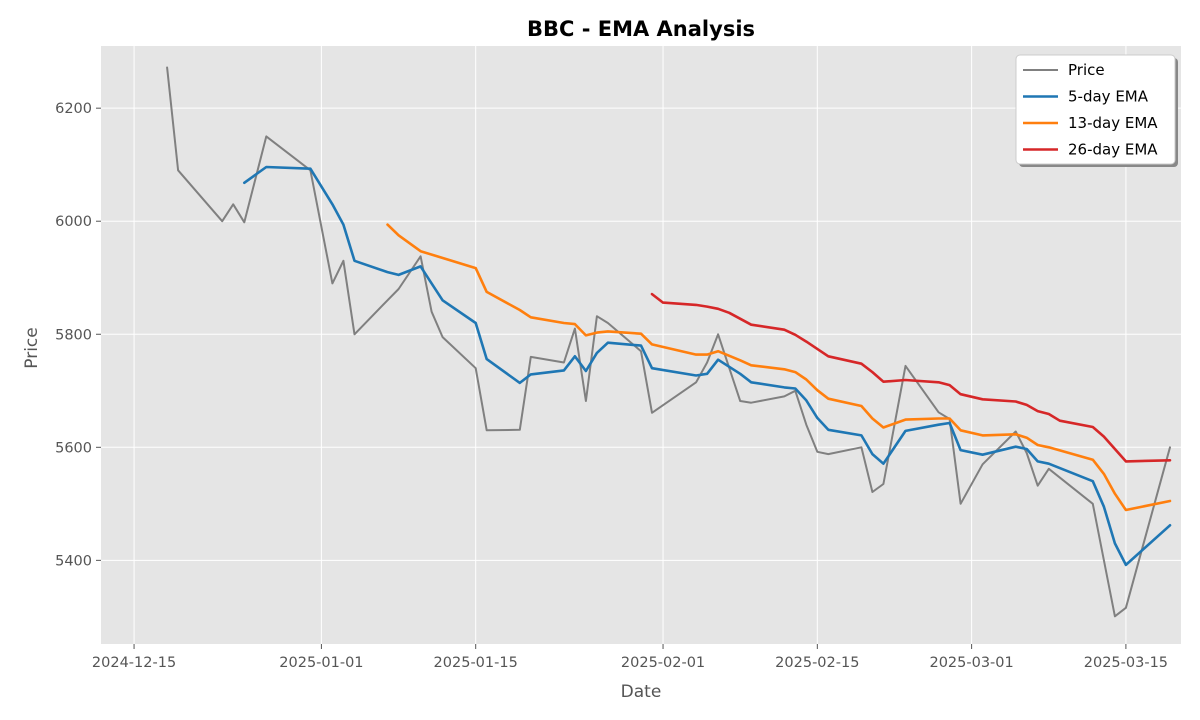  Describe the element at coordinates (817, 663) in the screenshot. I see `x-tick-label: 2025-02-15` at that location.